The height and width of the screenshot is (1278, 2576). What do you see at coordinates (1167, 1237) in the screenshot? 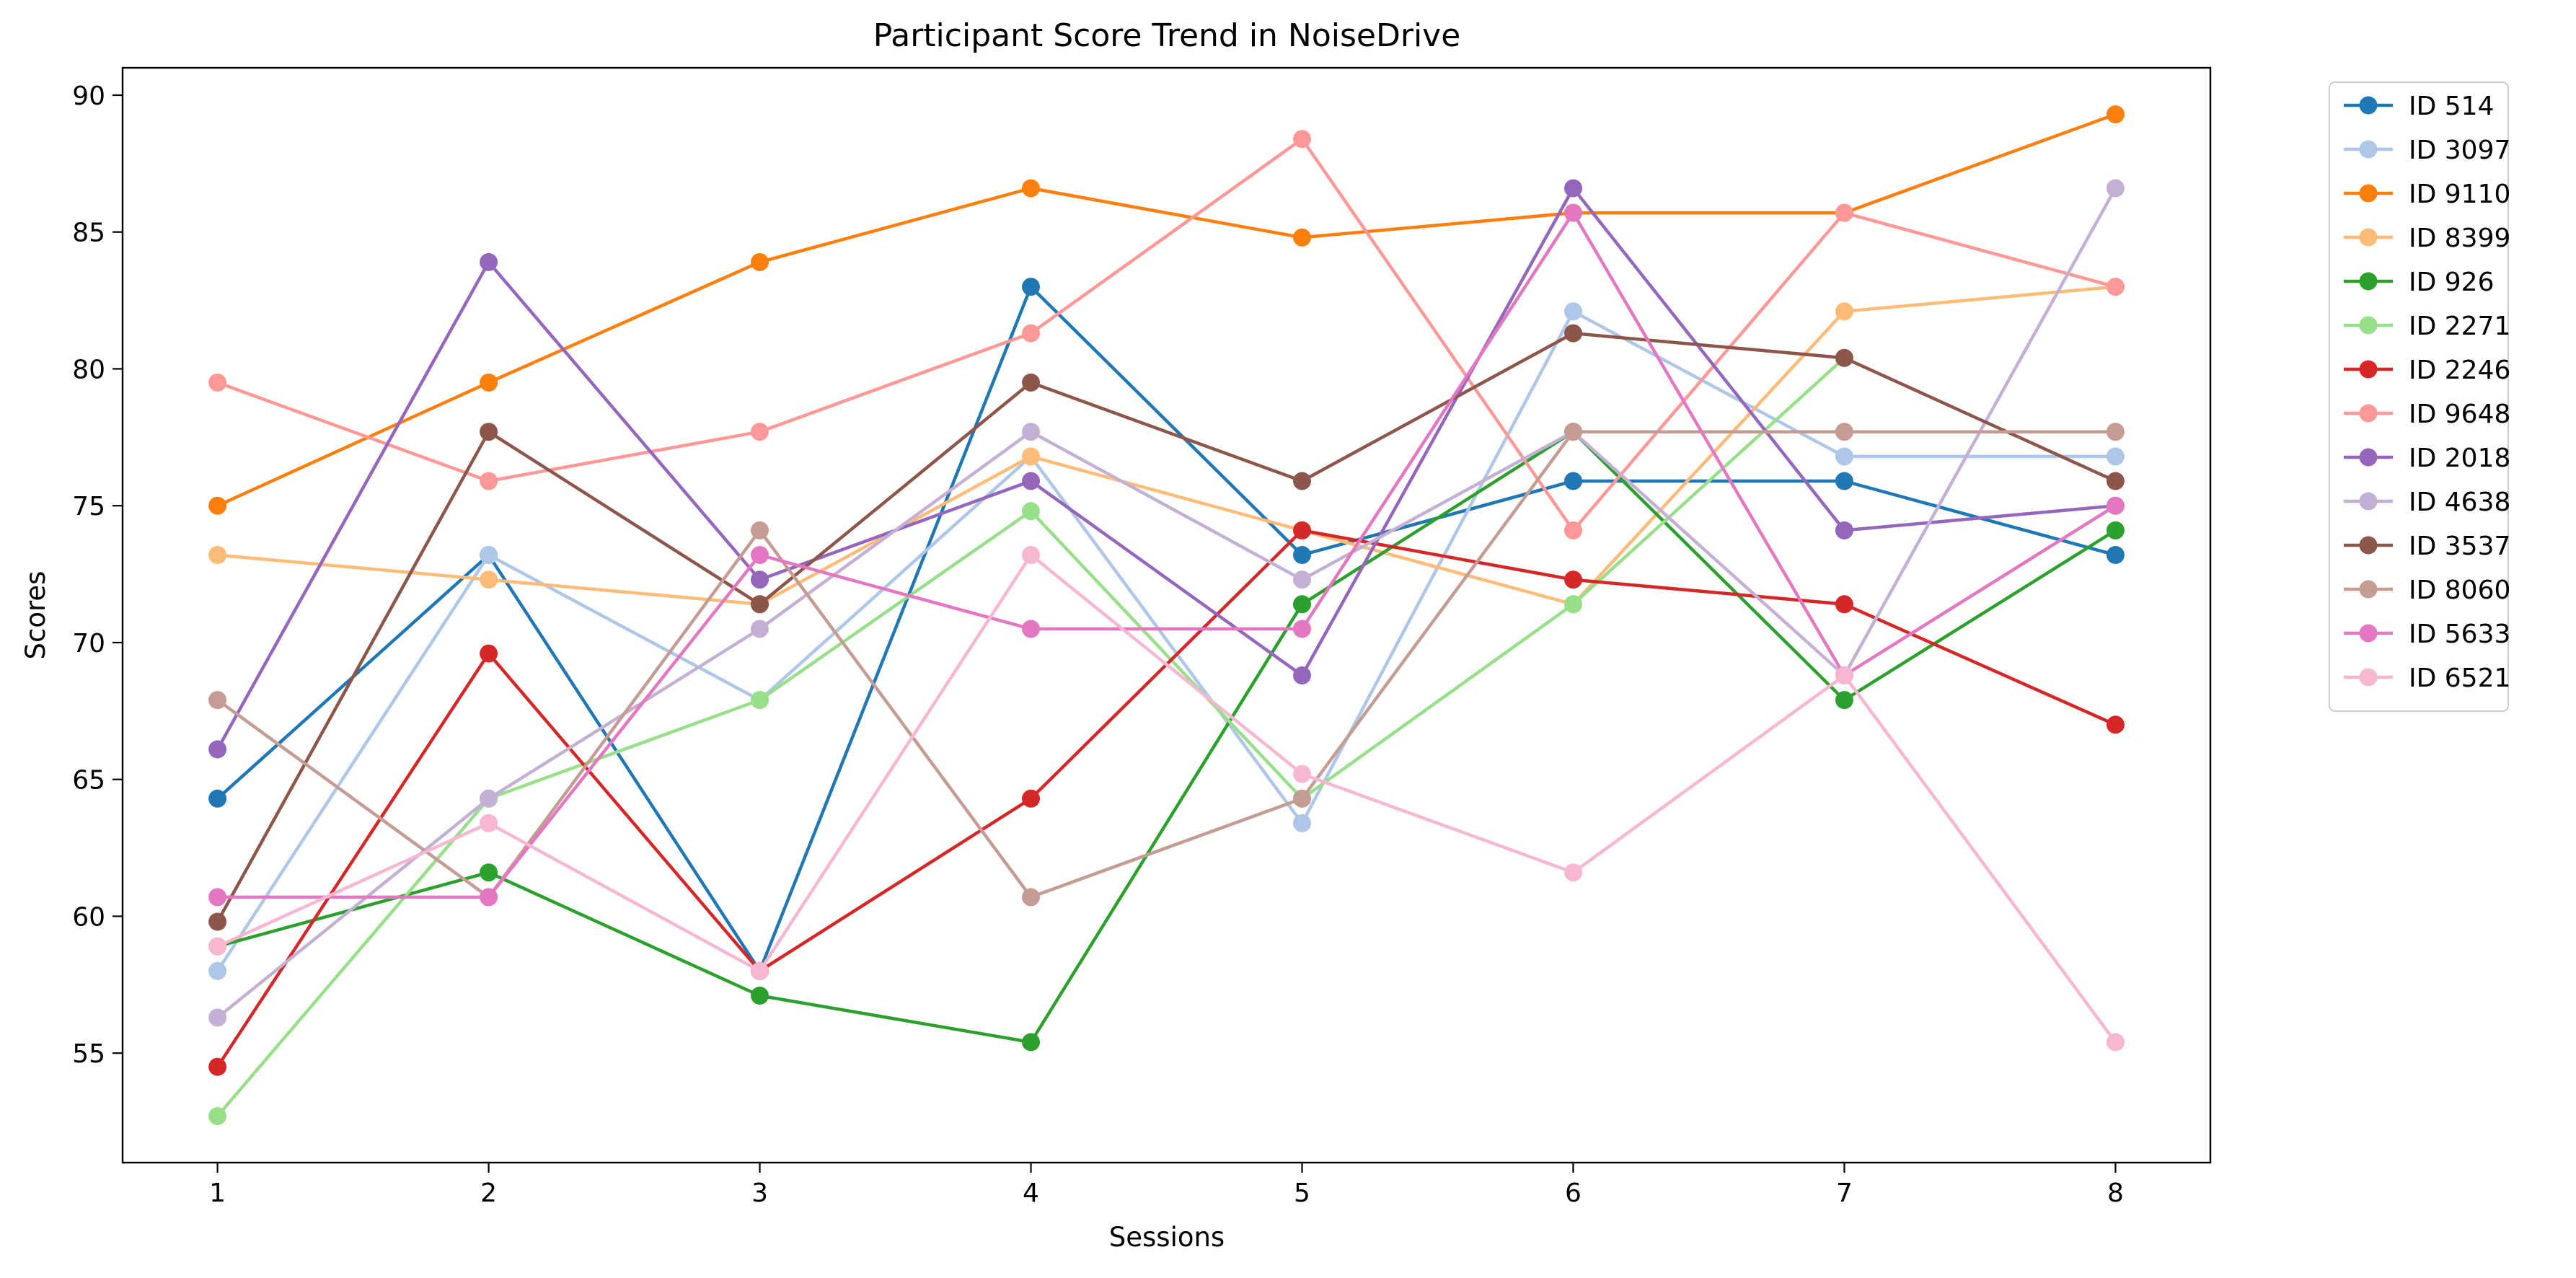
I see `x-axis-label: Sessions` at bounding box center [1167, 1237].